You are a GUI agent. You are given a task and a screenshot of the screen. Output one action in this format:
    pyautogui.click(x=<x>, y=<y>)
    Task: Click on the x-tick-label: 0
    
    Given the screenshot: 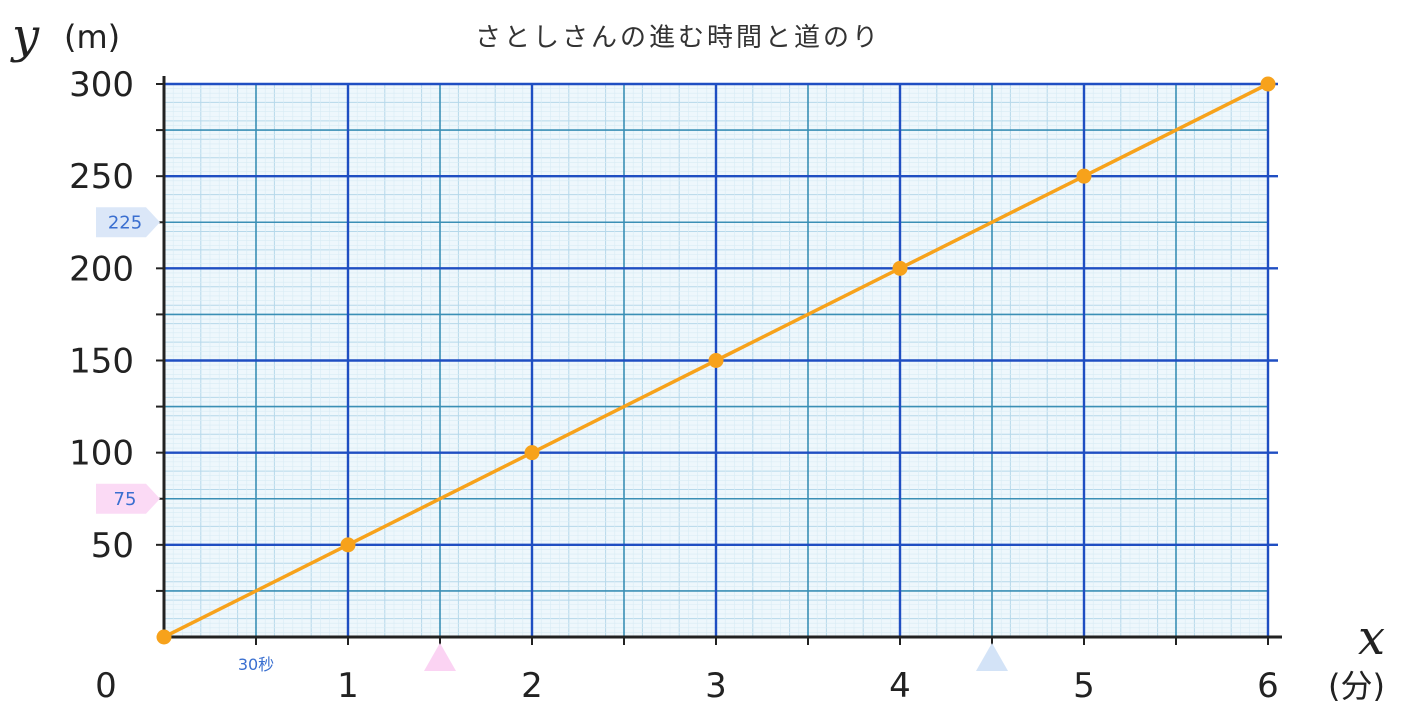 What is the action you would take?
    pyautogui.click(x=106, y=685)
    